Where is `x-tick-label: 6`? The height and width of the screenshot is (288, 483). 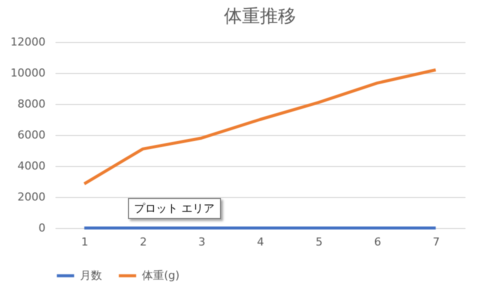 x-tick-label: 6 is located at coordinates (378, 242).